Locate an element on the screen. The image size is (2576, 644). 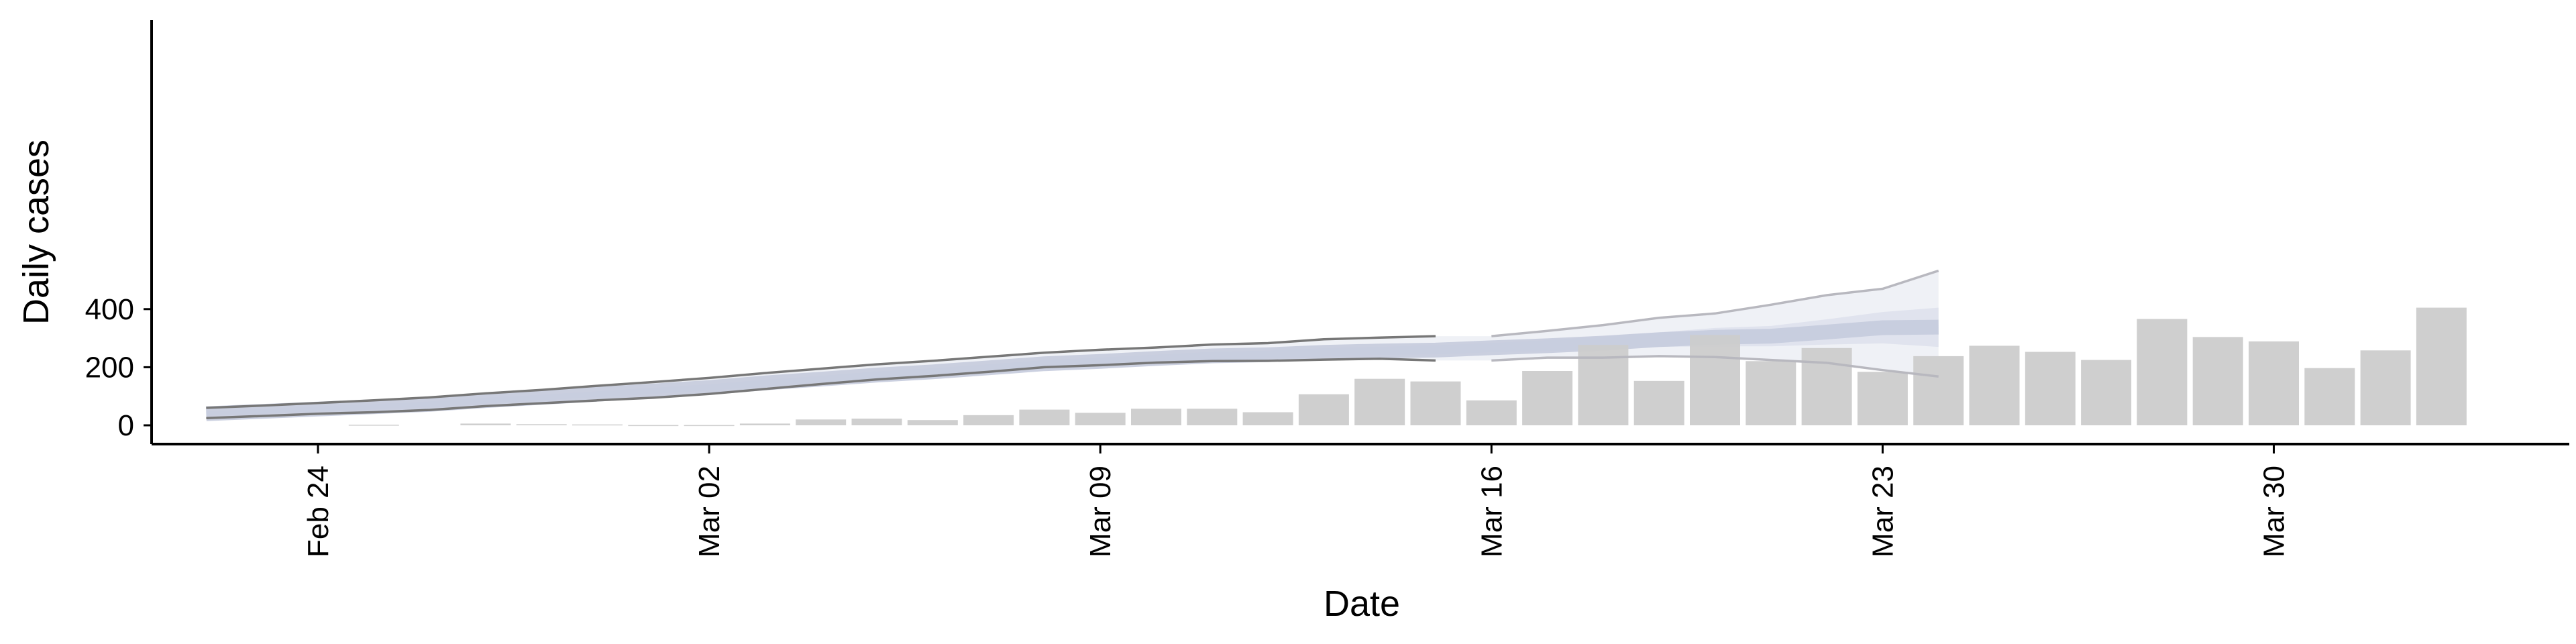
outer-upper-line-late is located at coordinates (1715, 303).